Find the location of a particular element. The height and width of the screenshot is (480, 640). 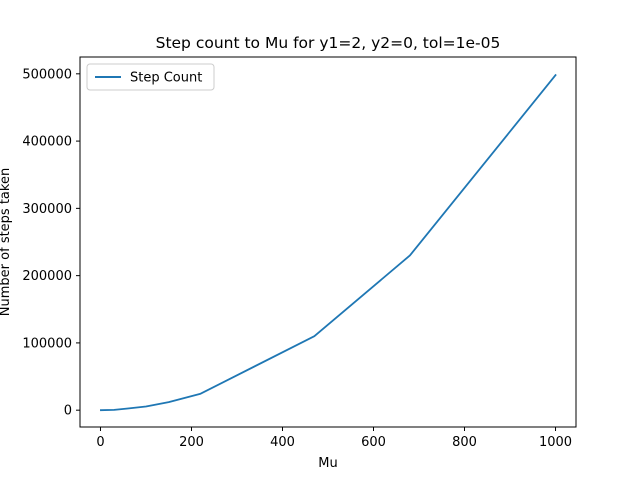

x-axis-label: Mu is located at coordinates (327, 463).